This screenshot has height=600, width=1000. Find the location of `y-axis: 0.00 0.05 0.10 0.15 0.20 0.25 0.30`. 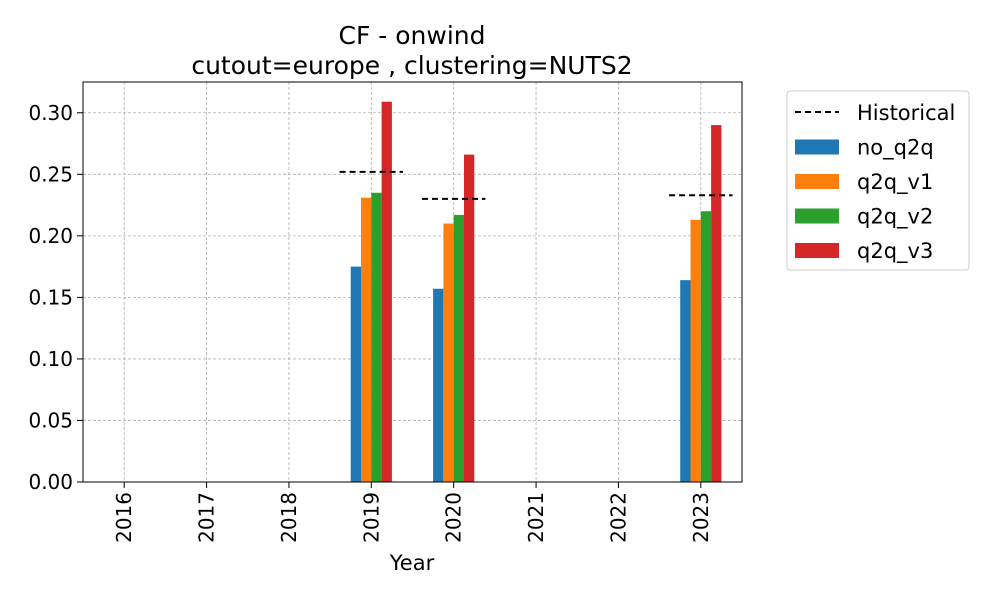

y-axis: 0.00 0.05 0.10 0.15 0.20 0.25 0.30 is located at coordinates (55, 297).